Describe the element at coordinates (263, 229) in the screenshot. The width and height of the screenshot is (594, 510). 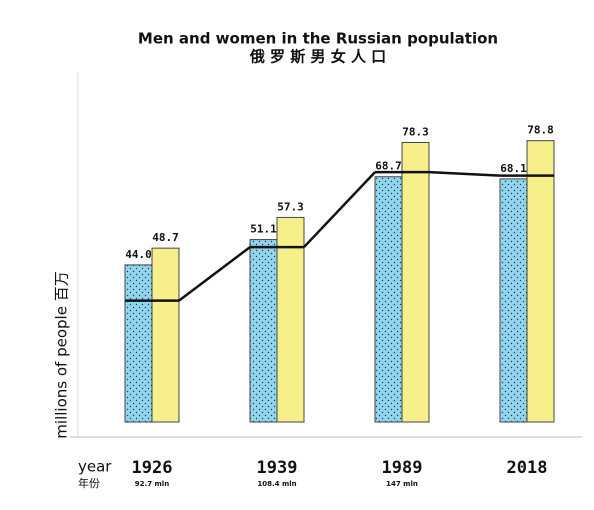
I see `value-label: 51.1` at that location.